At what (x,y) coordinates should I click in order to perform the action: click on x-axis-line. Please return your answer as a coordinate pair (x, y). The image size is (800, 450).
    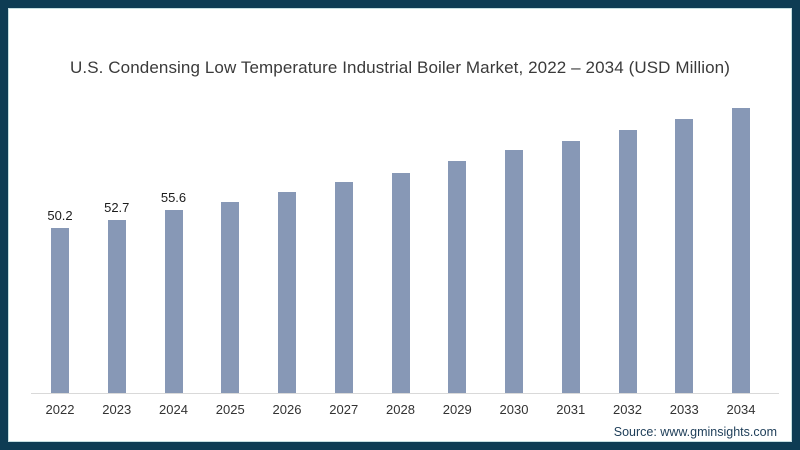
    Looking at the image, I should click on (405, 393).